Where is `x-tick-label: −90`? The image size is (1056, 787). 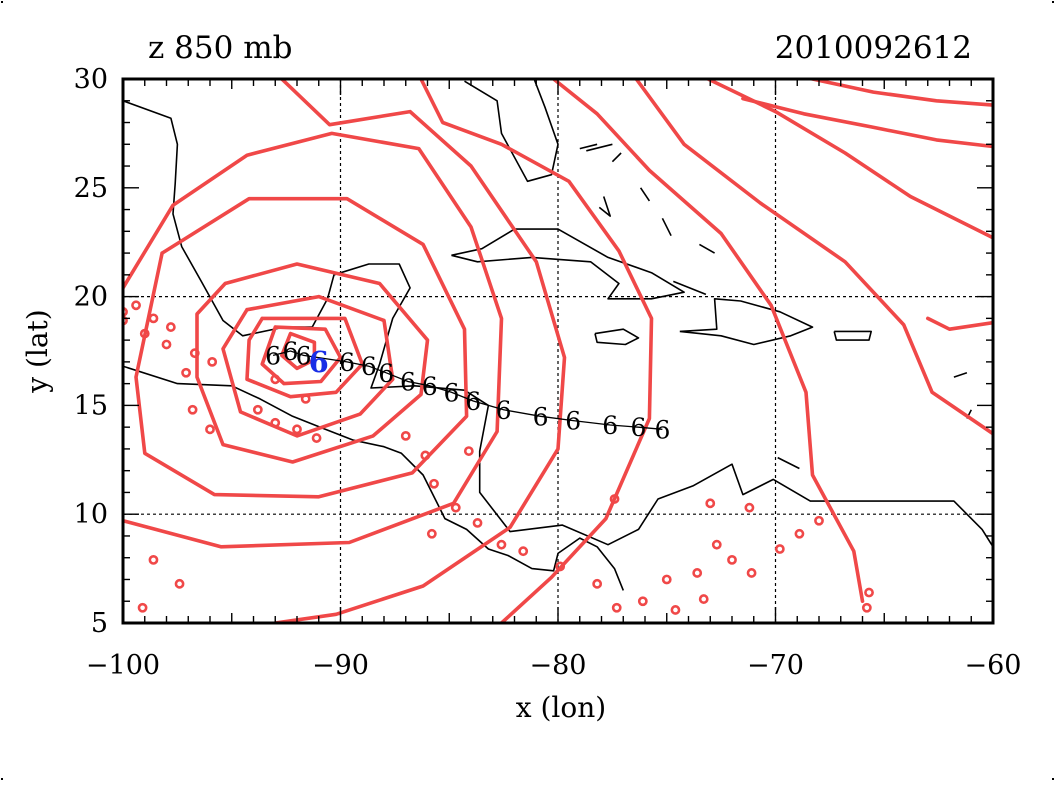
x-tick-label: −90 is located at coordinates (340, 665).